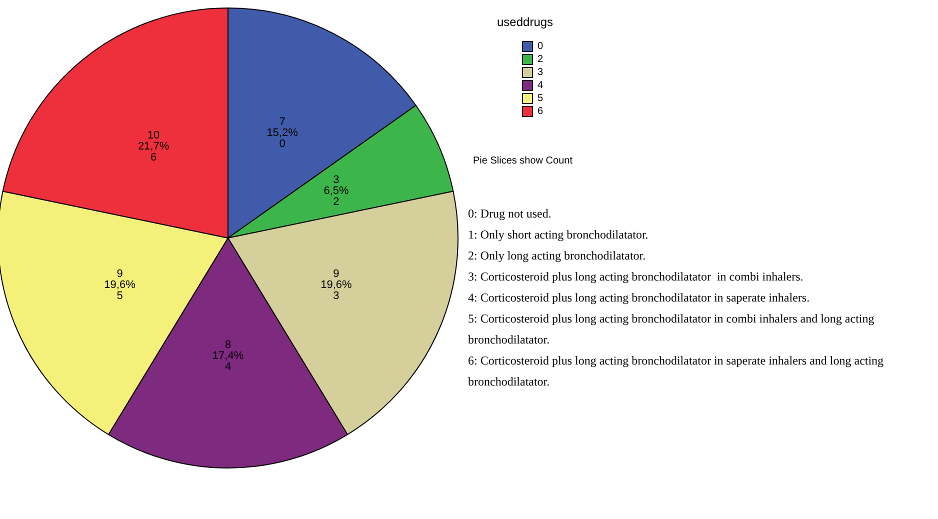  Describe the element at coordinates (282, 133) in the screenshot. I see `data-label: 7 15,2% 0` at that location.